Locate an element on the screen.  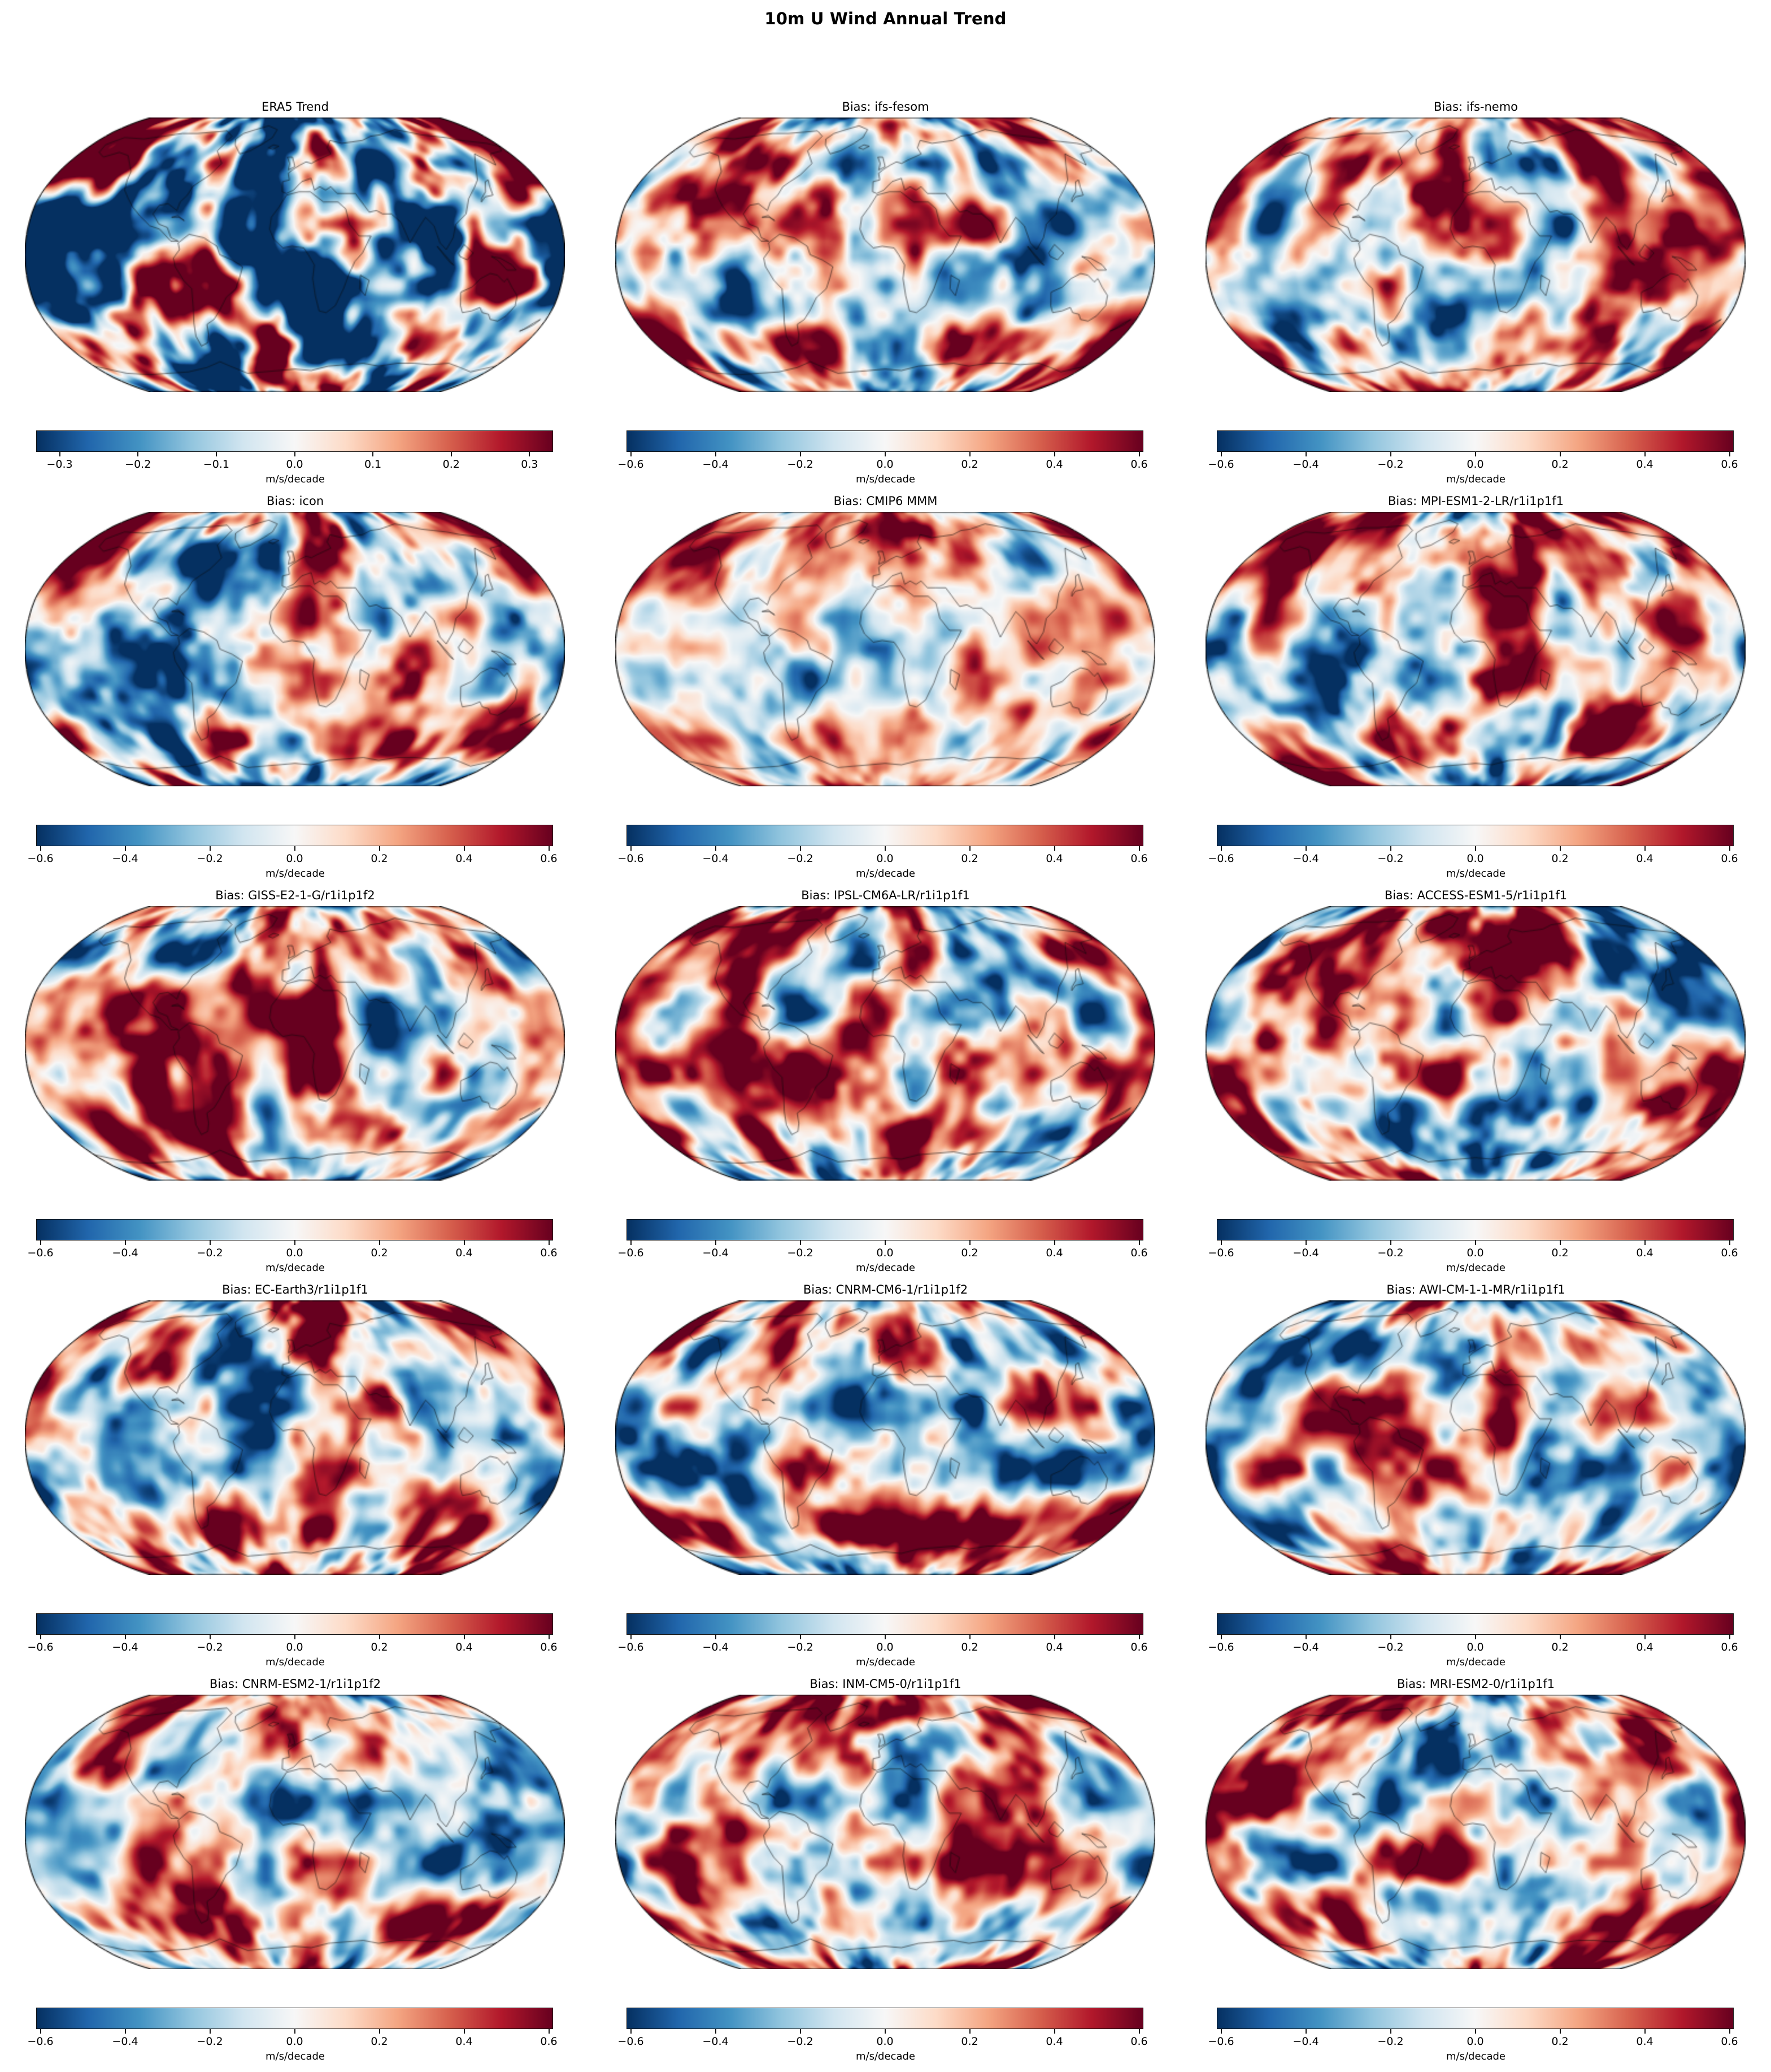
panel-title: Bias: AWI-CM-1-1-MR/r1i1p1f1 is located at coordinates (1475, 1289).